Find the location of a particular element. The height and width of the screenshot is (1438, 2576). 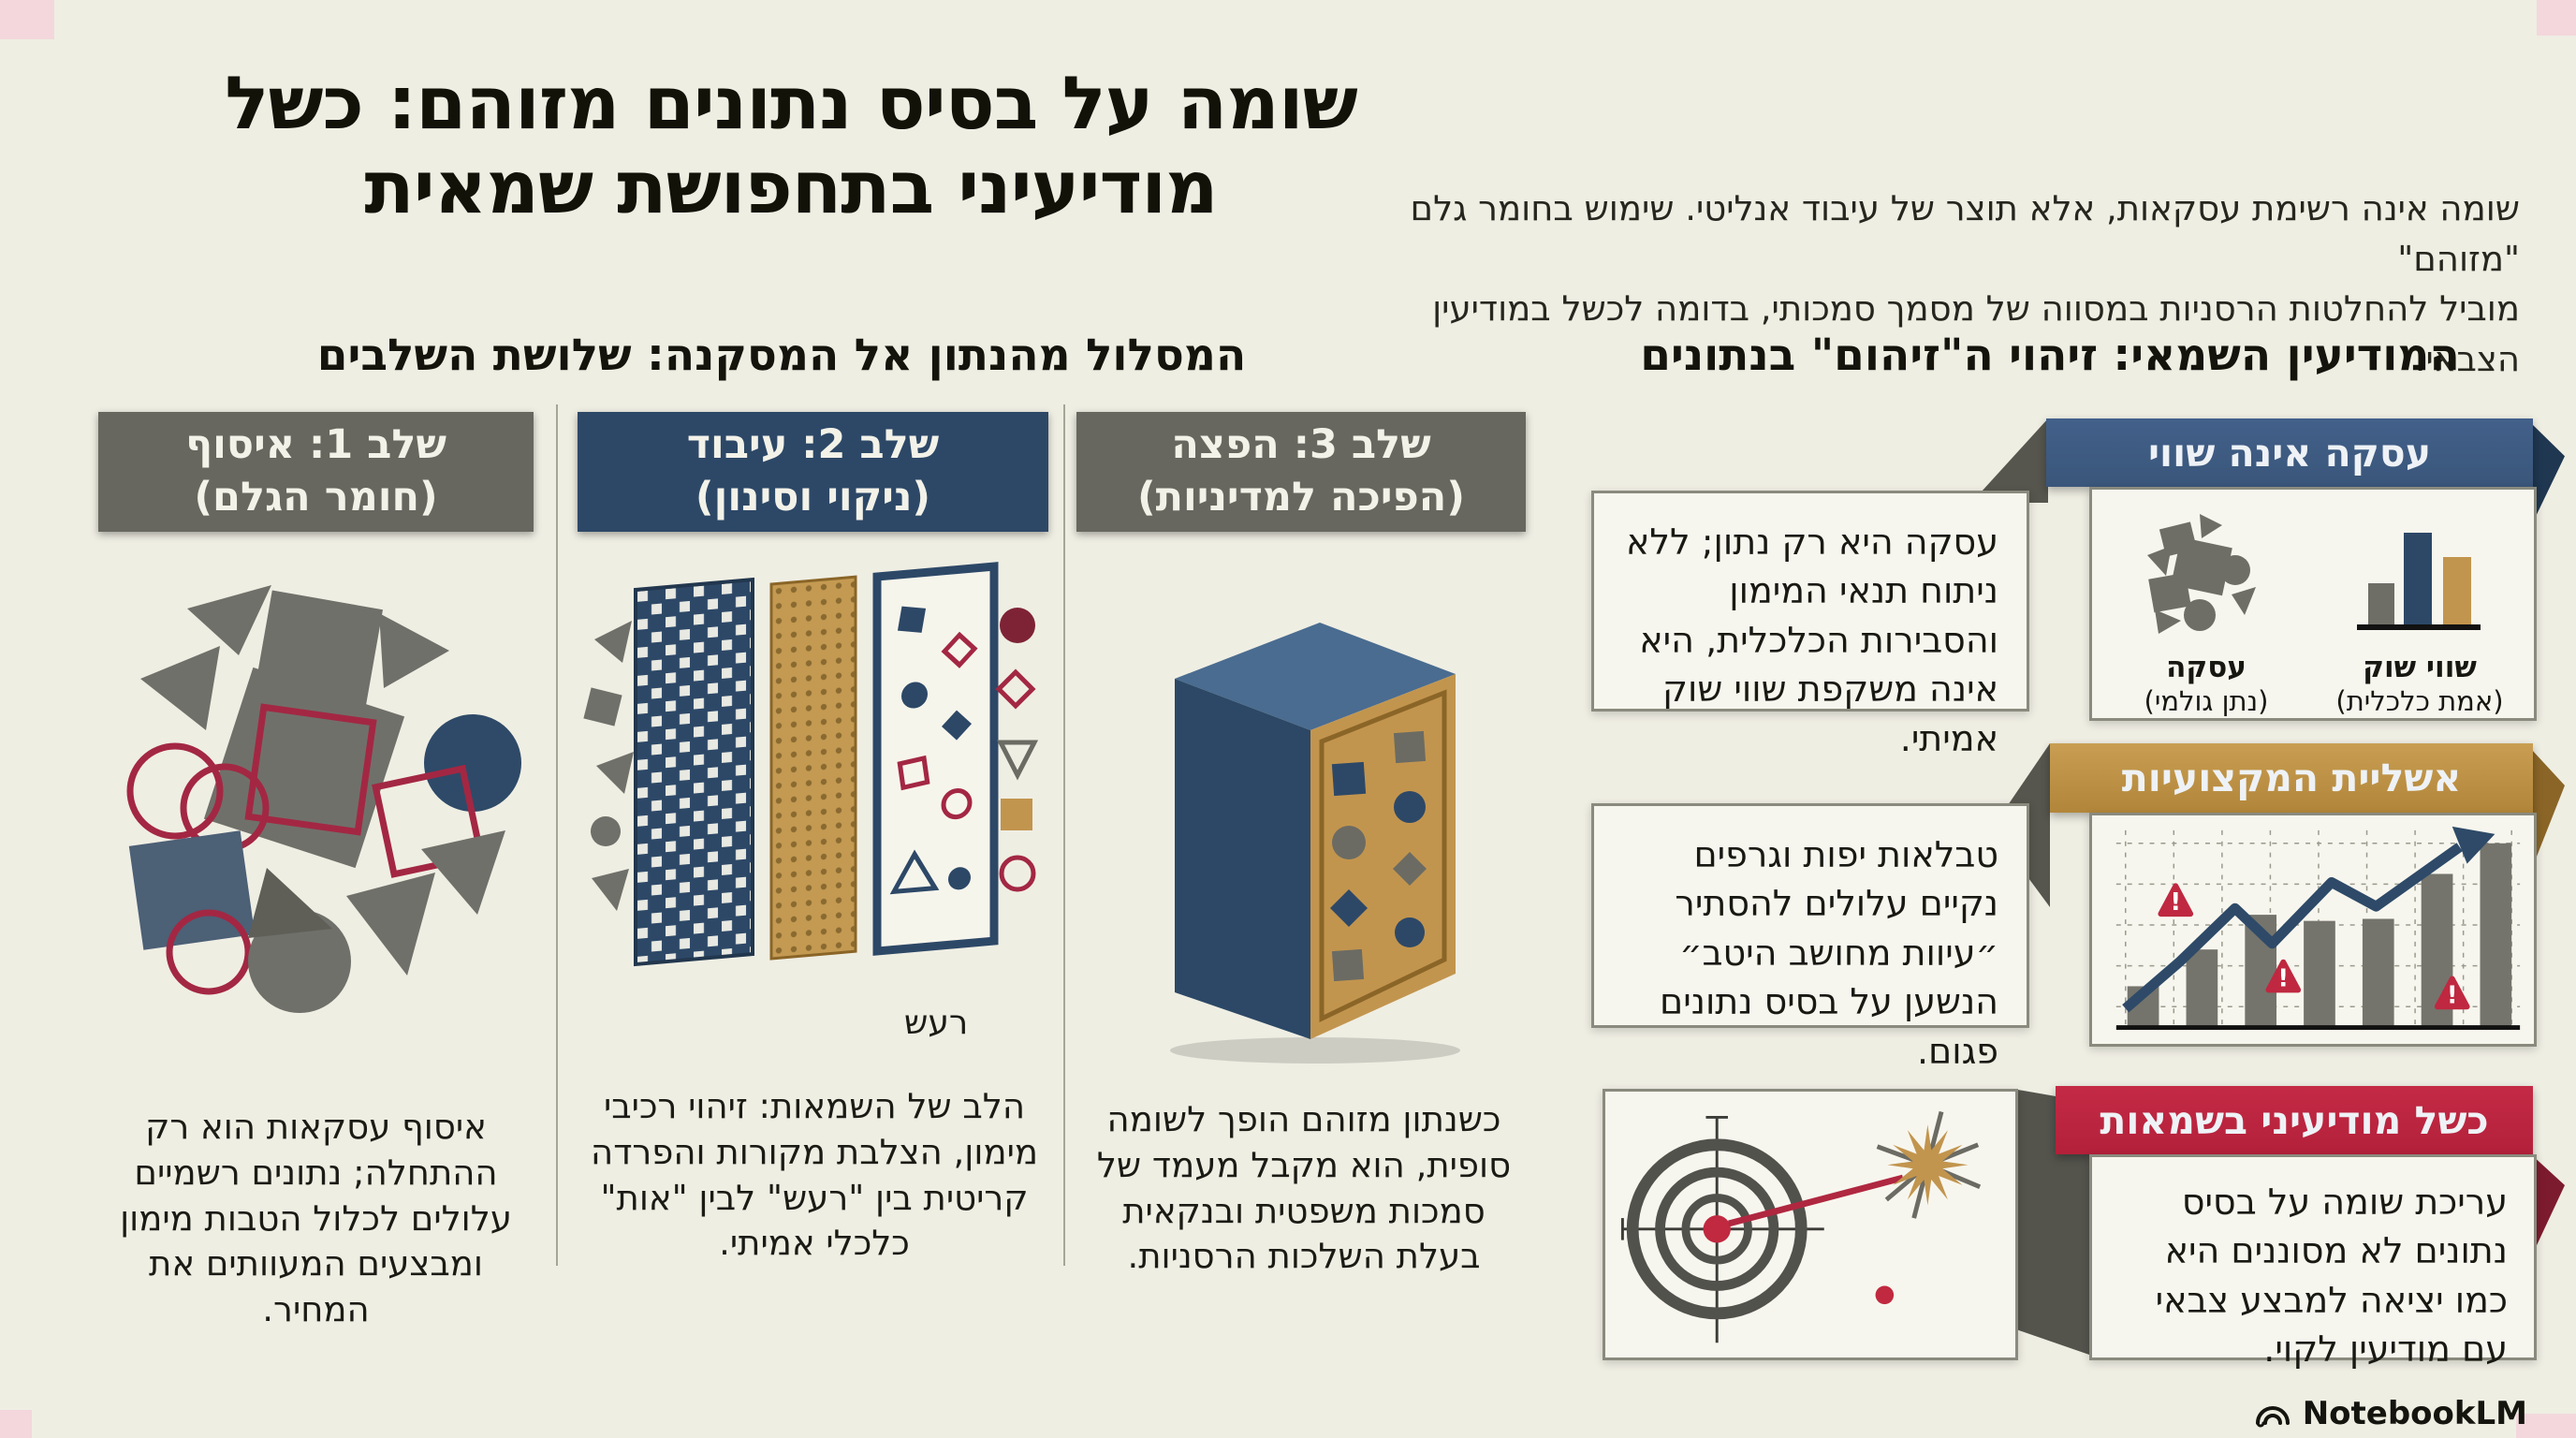

impact-starburst is located at coordinates (1928, 1165).